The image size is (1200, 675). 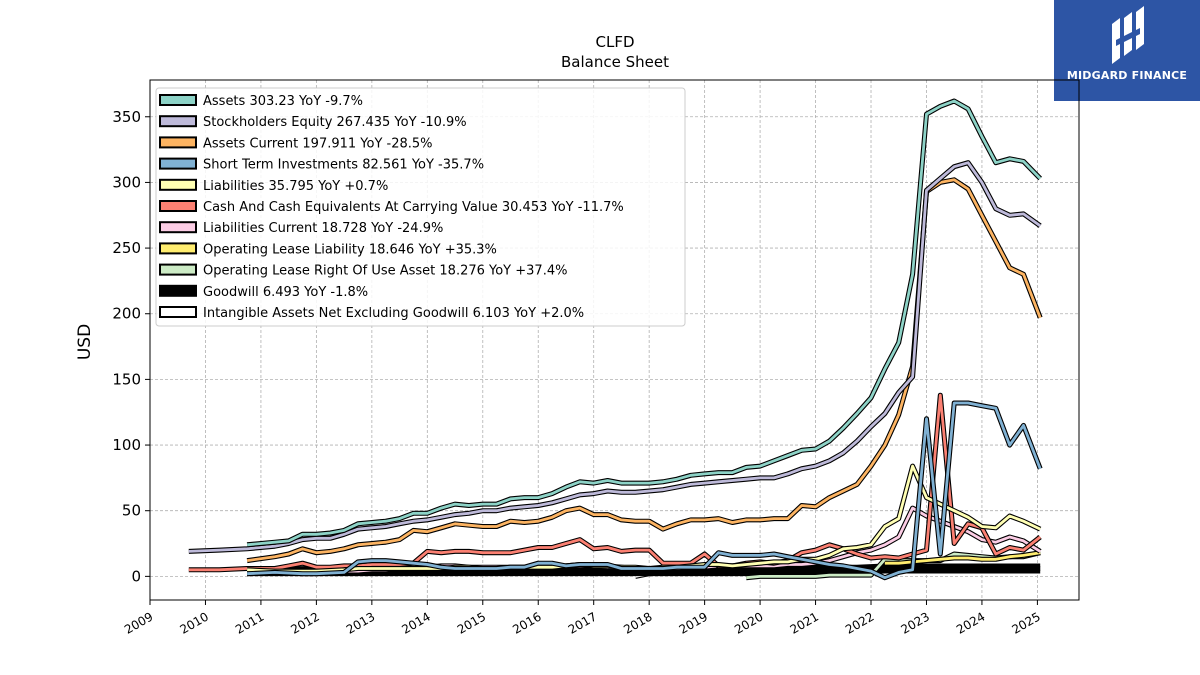 I want to click on x-tick-label: 2010, so click(x=194, y=622).